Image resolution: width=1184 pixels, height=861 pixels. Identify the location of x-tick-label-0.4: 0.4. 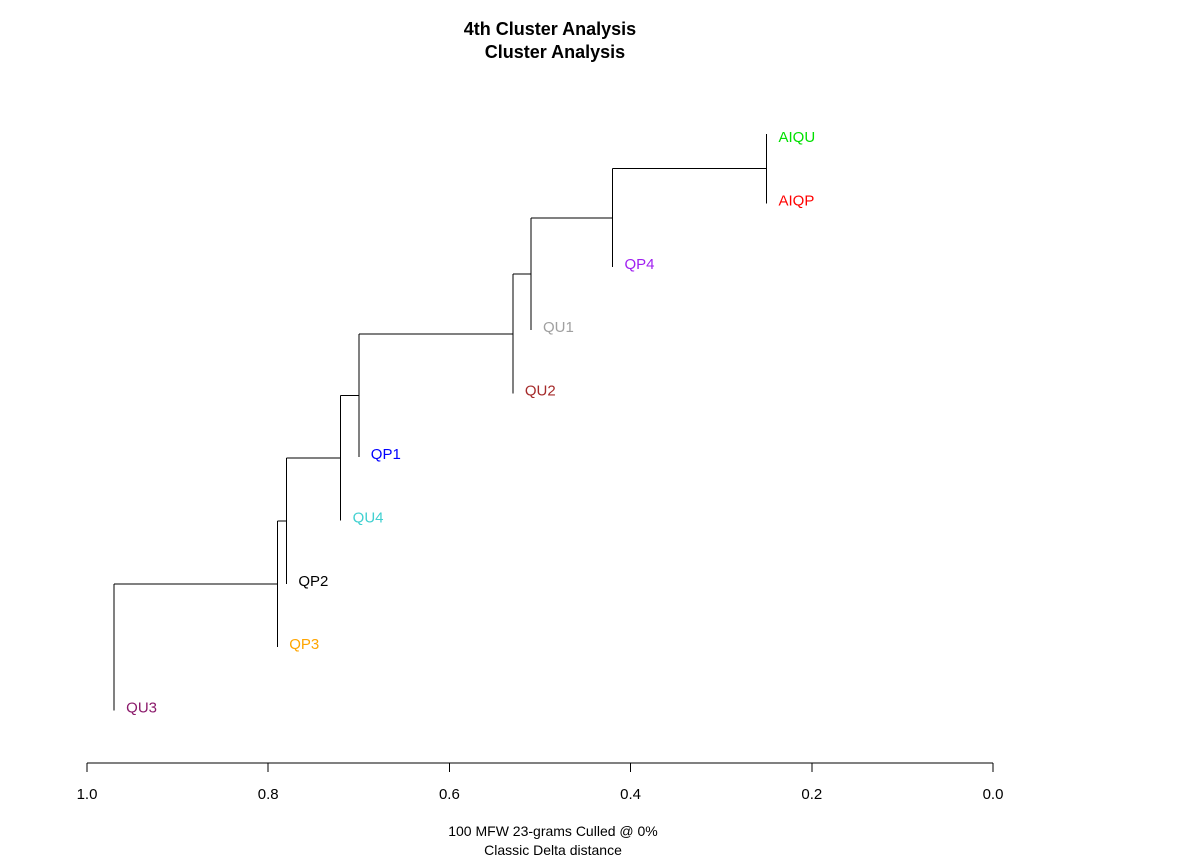
(630, 794).